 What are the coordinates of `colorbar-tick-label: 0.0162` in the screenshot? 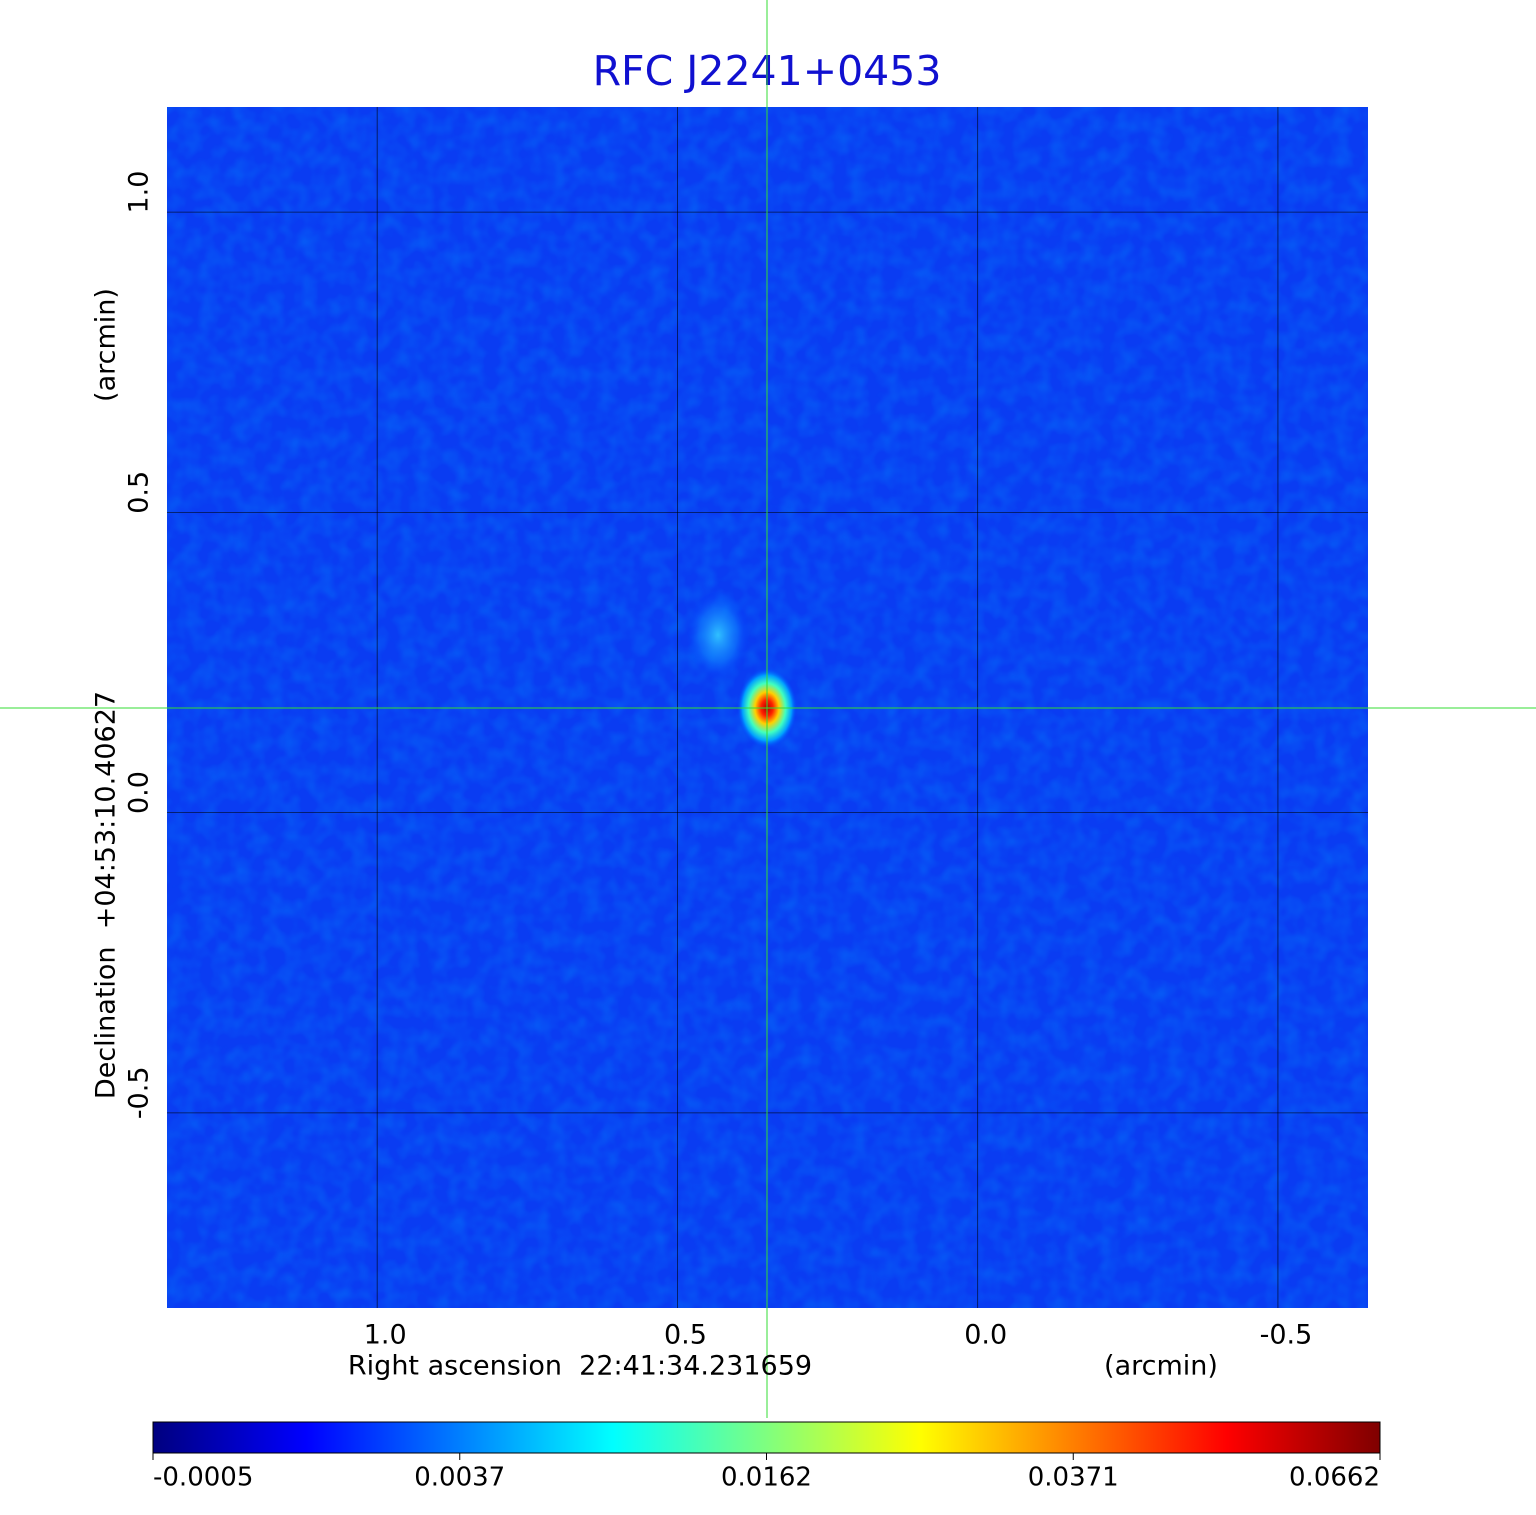 It's located at (766, 1478).